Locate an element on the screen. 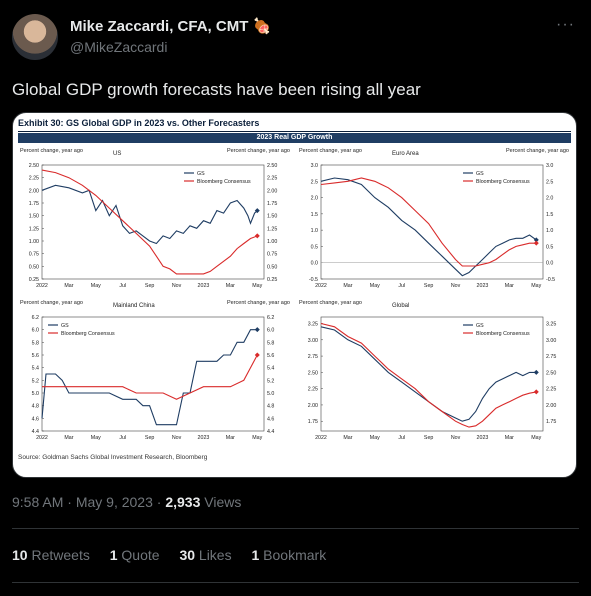 The height and width of the screenshot is (596, 591). tweet-meta: 9:58 AM · May 9, 2023 · 2,933 Views is located at coordinates (127, 502).